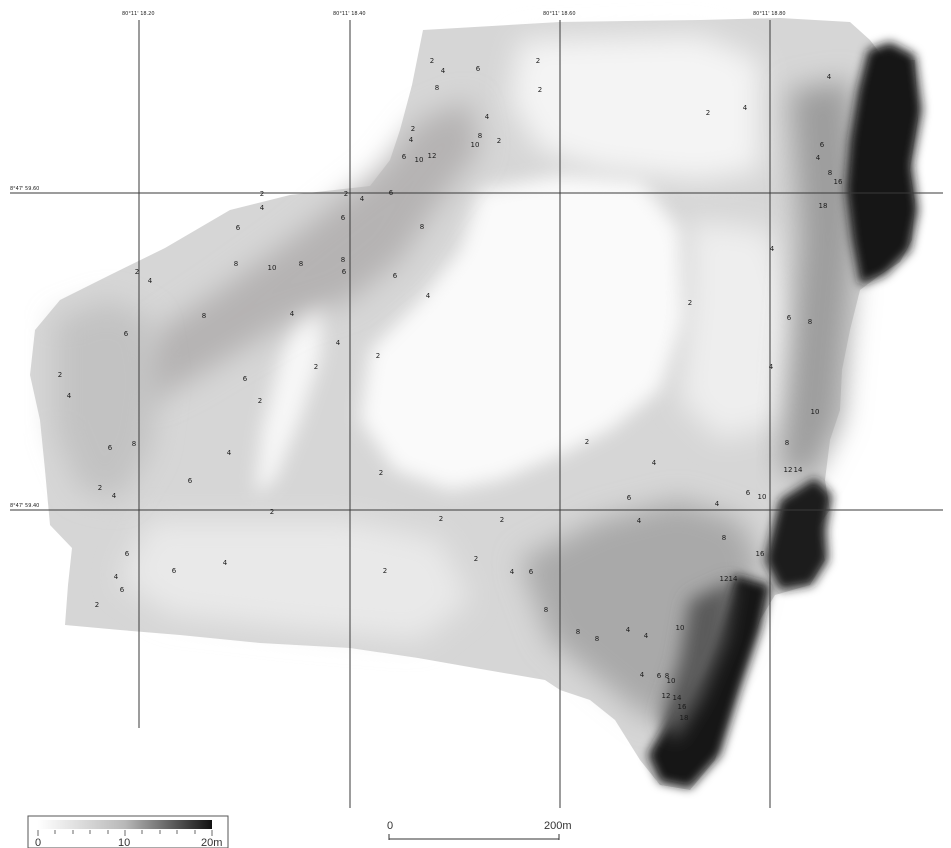 Image resolution: width=951 pixels, height=848 pixels. What do you see at coordinates (24, 506) in the screenshot?
I see `lat-label-2: 8°47' 59.40` at bounding box center [24, 506].